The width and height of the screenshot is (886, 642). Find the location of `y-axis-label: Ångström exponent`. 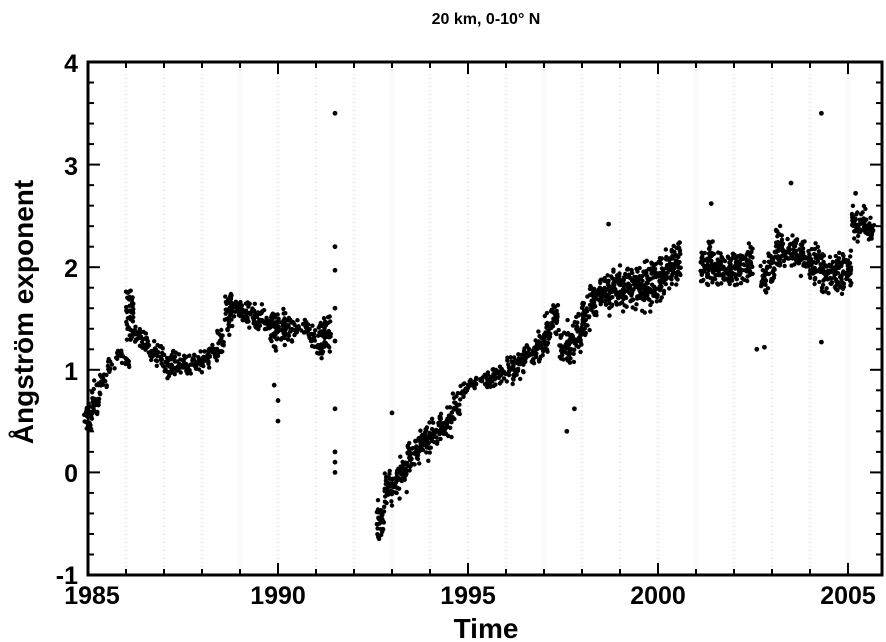

y-axis-label: Ångström exponent is located at coordinates (23, 312).